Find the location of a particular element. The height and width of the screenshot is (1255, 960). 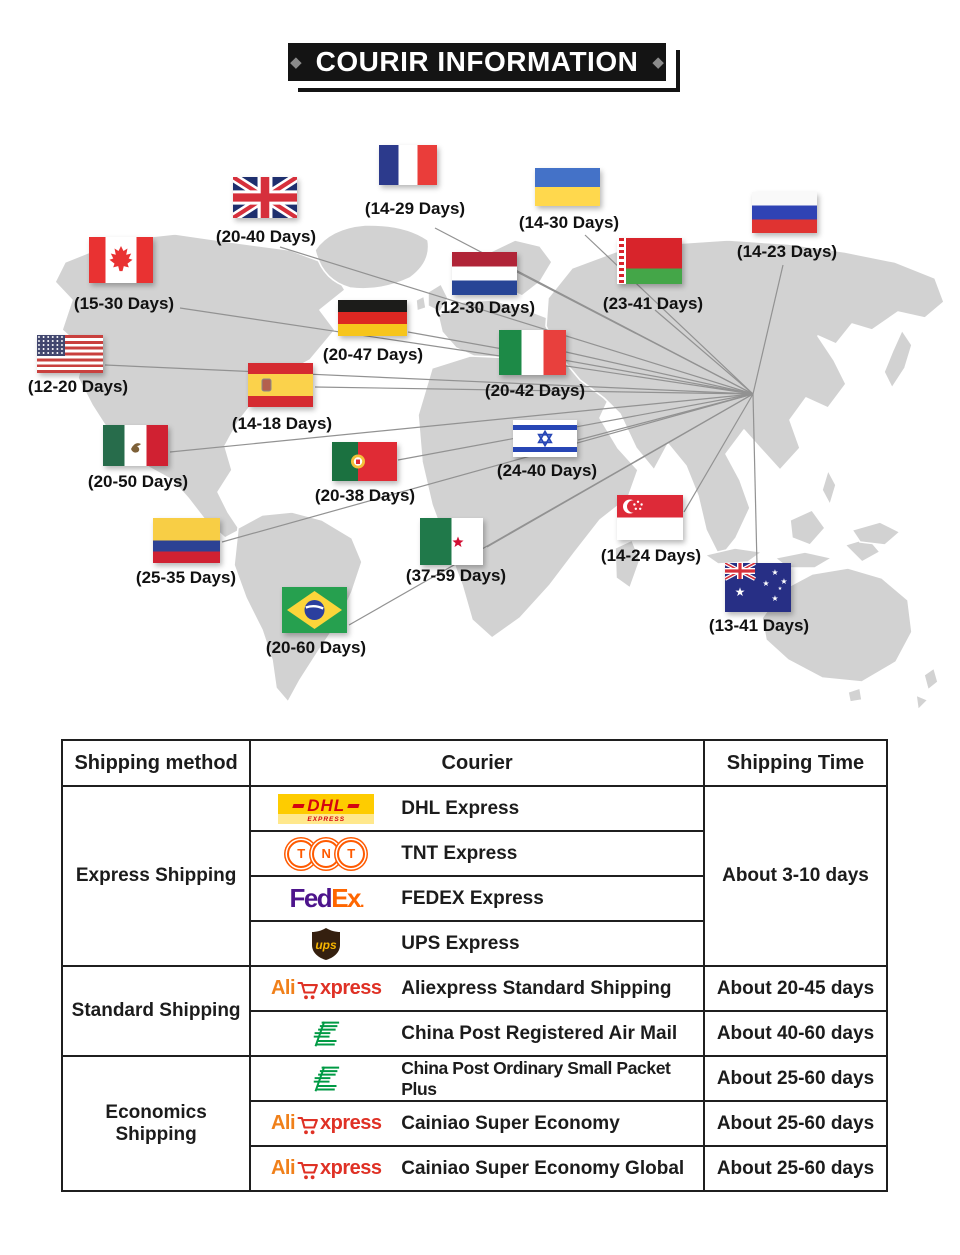

courier-name: Cainiao Super Economy Global is located at coordinates (543, 1168).